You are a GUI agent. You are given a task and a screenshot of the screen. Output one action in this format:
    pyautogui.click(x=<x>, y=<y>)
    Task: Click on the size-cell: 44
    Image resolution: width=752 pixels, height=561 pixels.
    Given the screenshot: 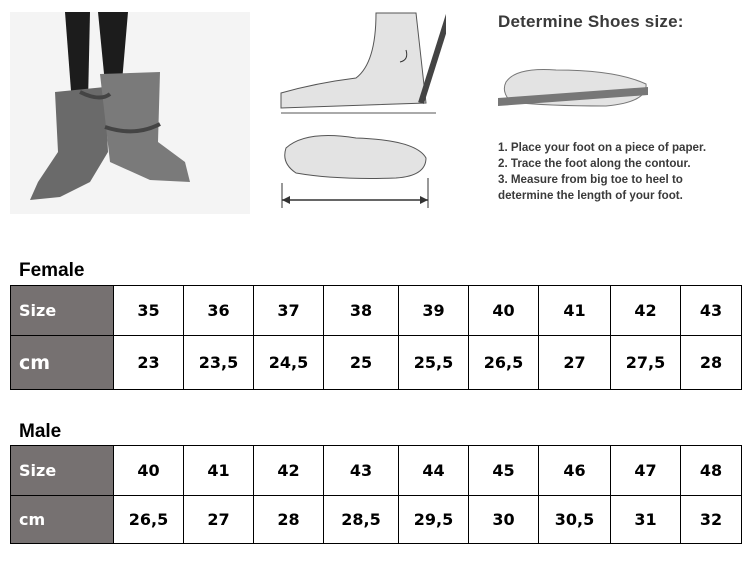 What is the action you would take?
    pyautogui.click(x=433, y=470)
    